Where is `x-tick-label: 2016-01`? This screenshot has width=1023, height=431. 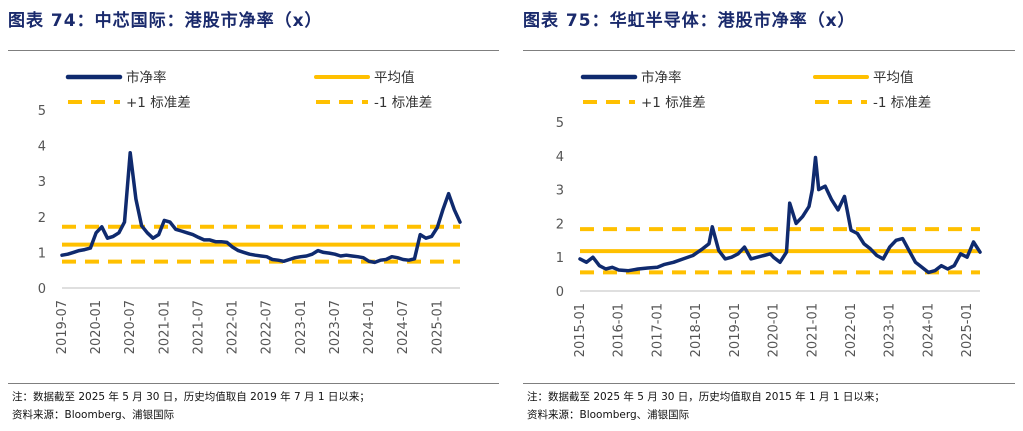 x-tick-label: 2016-01 is located at coordinates (619, 330).